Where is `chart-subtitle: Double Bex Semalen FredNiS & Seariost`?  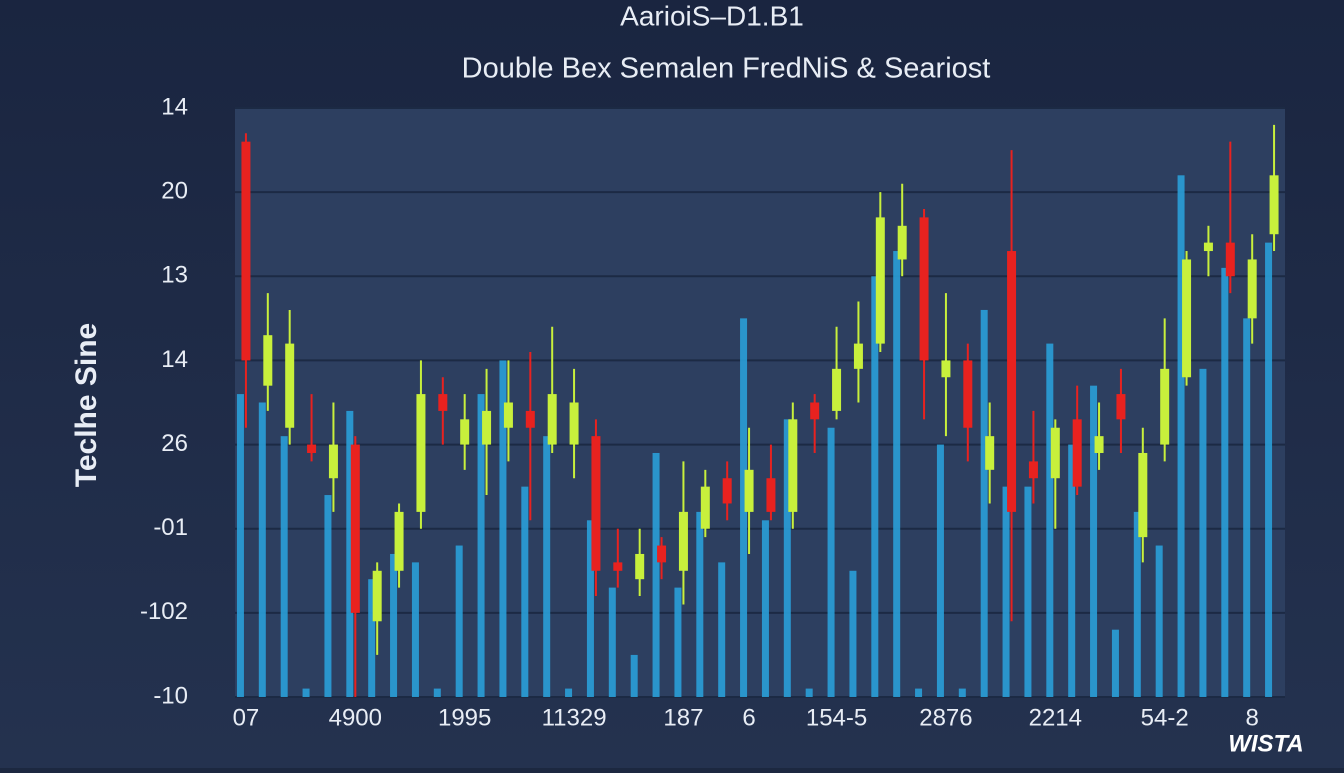
chart-subtitle: Double Bex Semalen FredNiS & Seariost is located at coordinates (726, 69).